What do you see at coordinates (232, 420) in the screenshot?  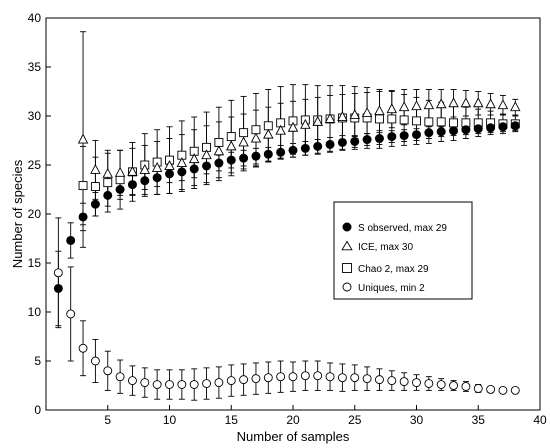 I see `x-tick-label: 15` at bounding box center [232, 420].